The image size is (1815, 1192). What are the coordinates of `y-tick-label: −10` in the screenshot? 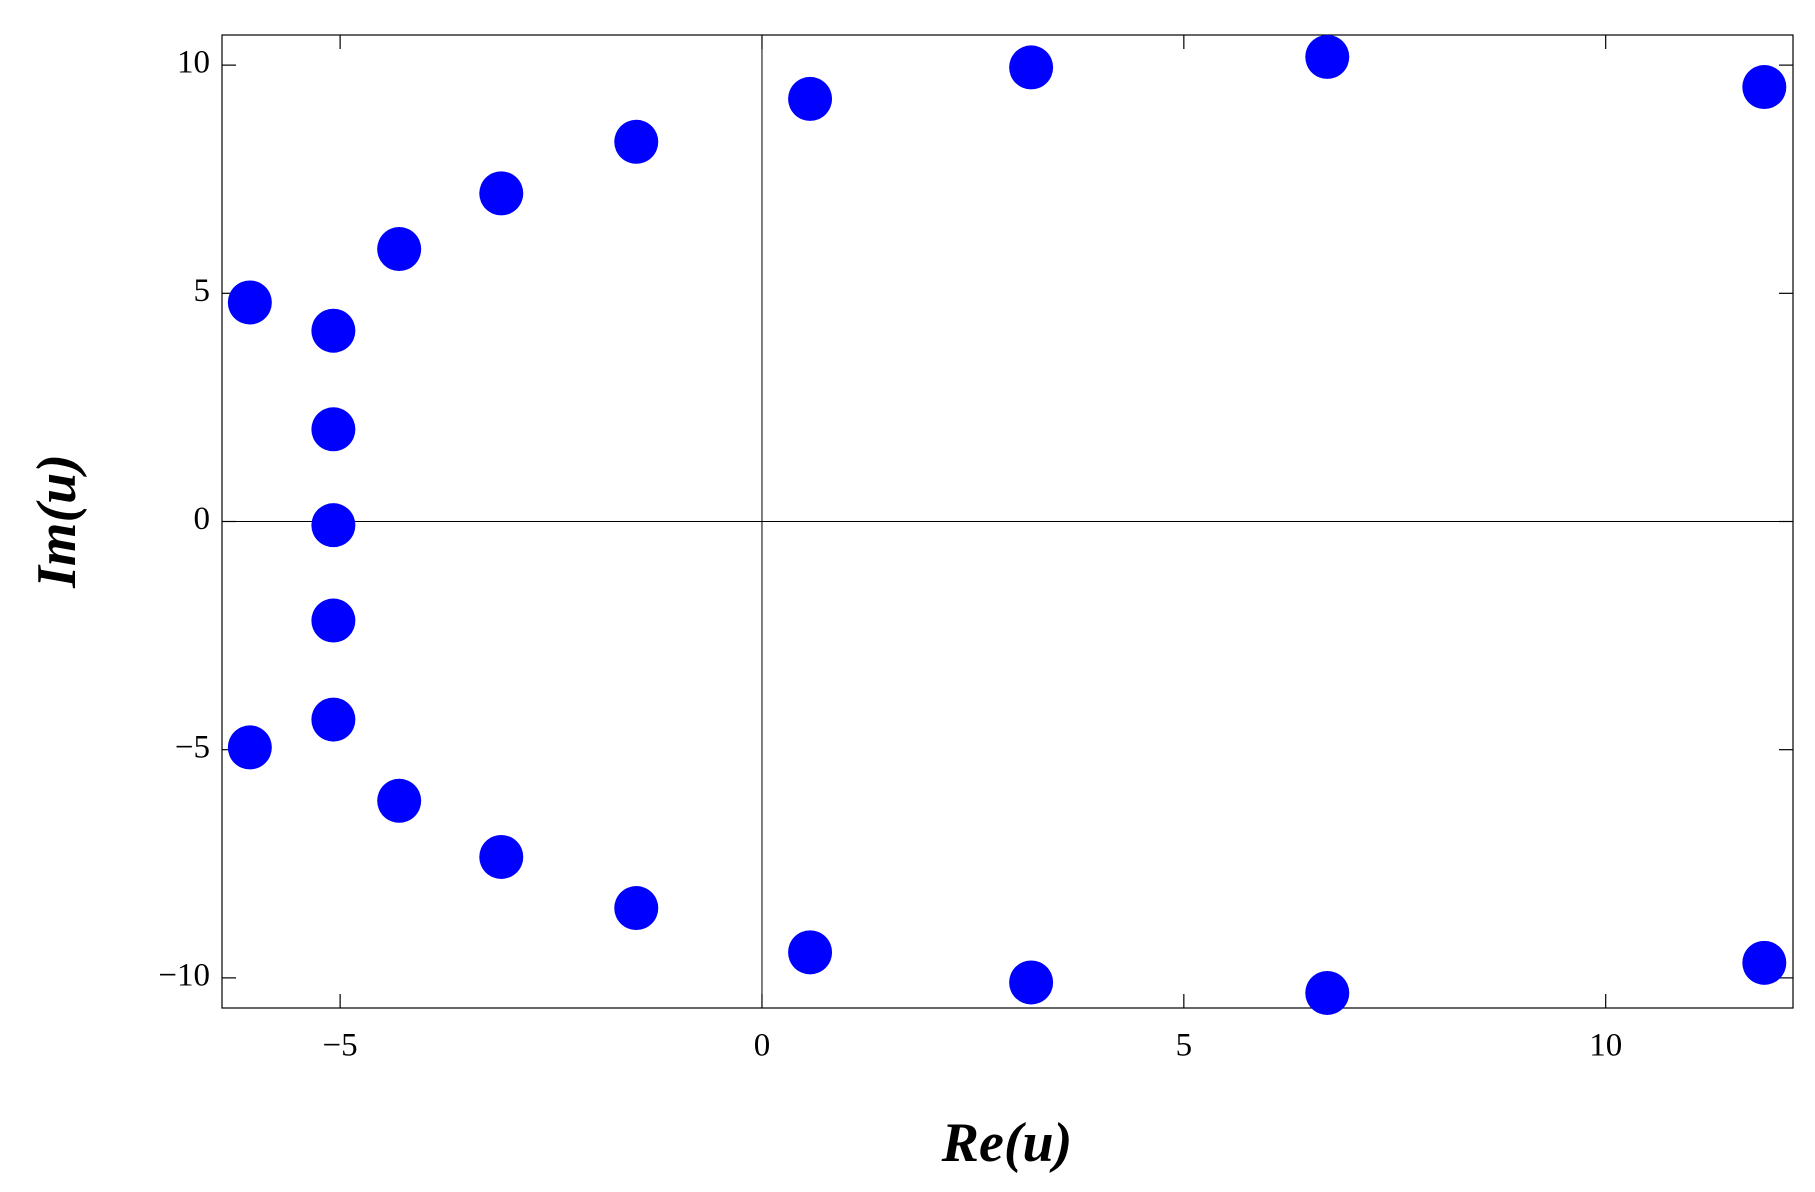 It's located at (184, 975).